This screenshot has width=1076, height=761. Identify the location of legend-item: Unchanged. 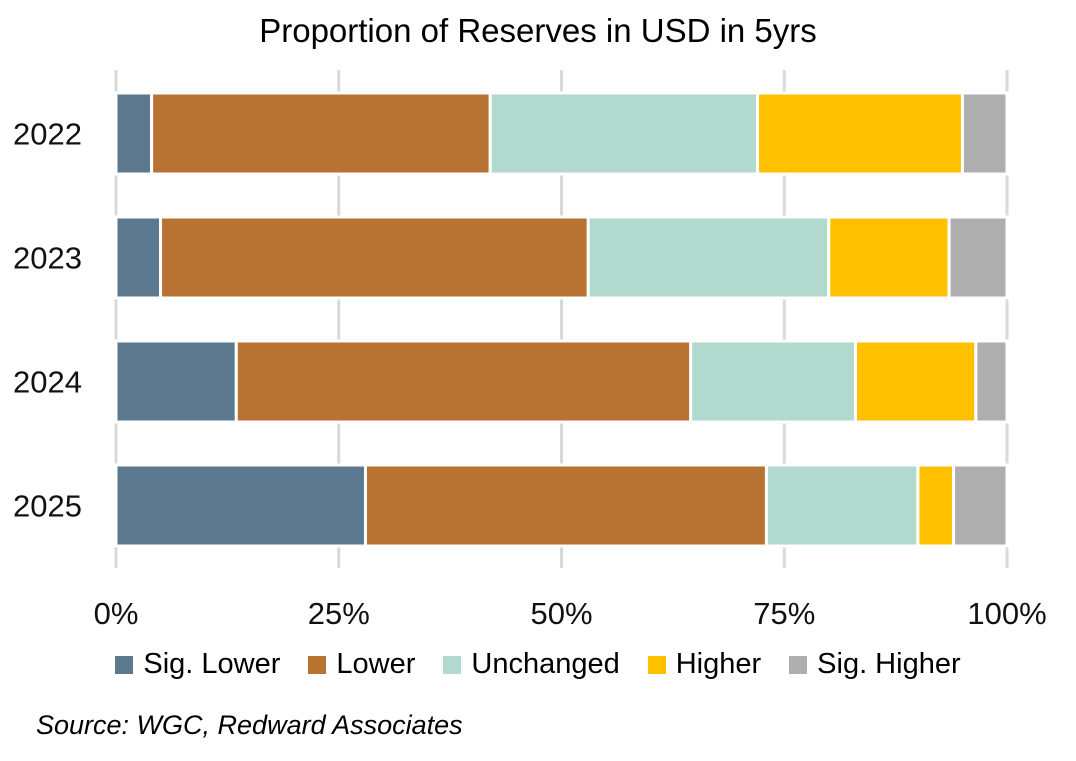
(531, 664).